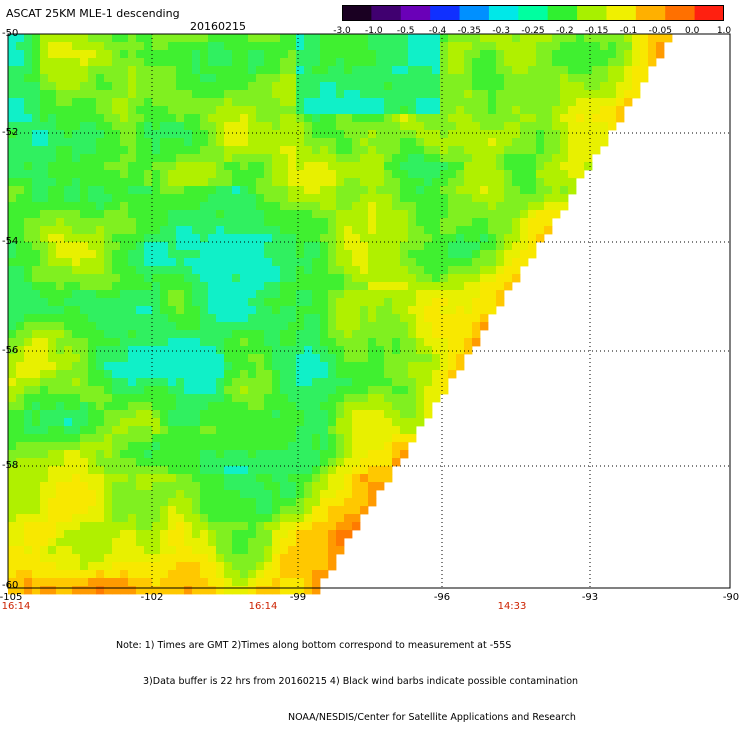 The width and height of the screenshot is (740, 736). Describe the element at coordinates (405, 31) in the screenshot. I see `colorbar-tick-label: -0.5` at that location.